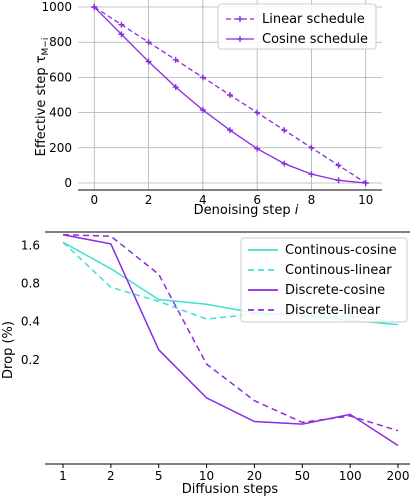 This screenshot has width=410, height=498. I want to click on x-tick-label: 5, so click(159, 476).